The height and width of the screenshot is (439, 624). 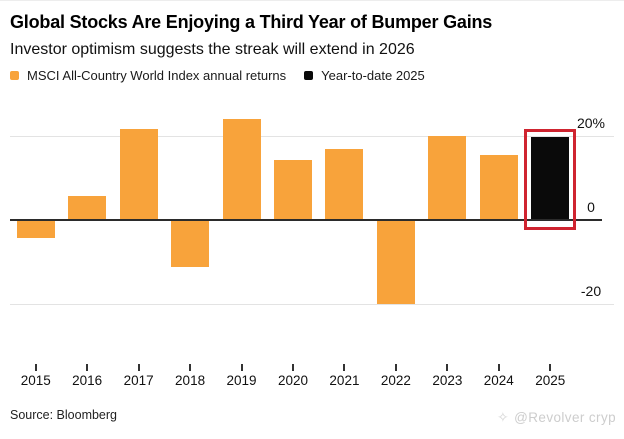 What do you see at coordinates (591, 123) in the screenshot?
I see `y-axis-label-20%: 20%` at bounding box center [591, 123].